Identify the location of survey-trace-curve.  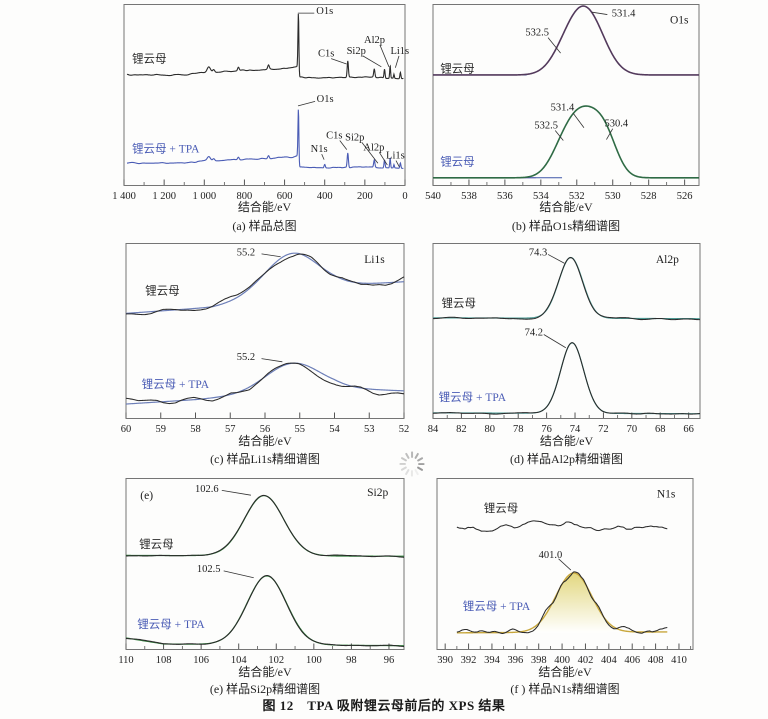
(265, 46).